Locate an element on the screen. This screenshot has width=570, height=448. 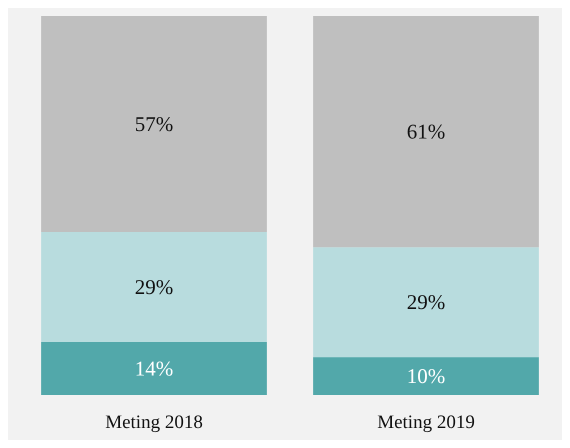
x-tick-label: Meting 2019 is located at coordinates (426, 422).